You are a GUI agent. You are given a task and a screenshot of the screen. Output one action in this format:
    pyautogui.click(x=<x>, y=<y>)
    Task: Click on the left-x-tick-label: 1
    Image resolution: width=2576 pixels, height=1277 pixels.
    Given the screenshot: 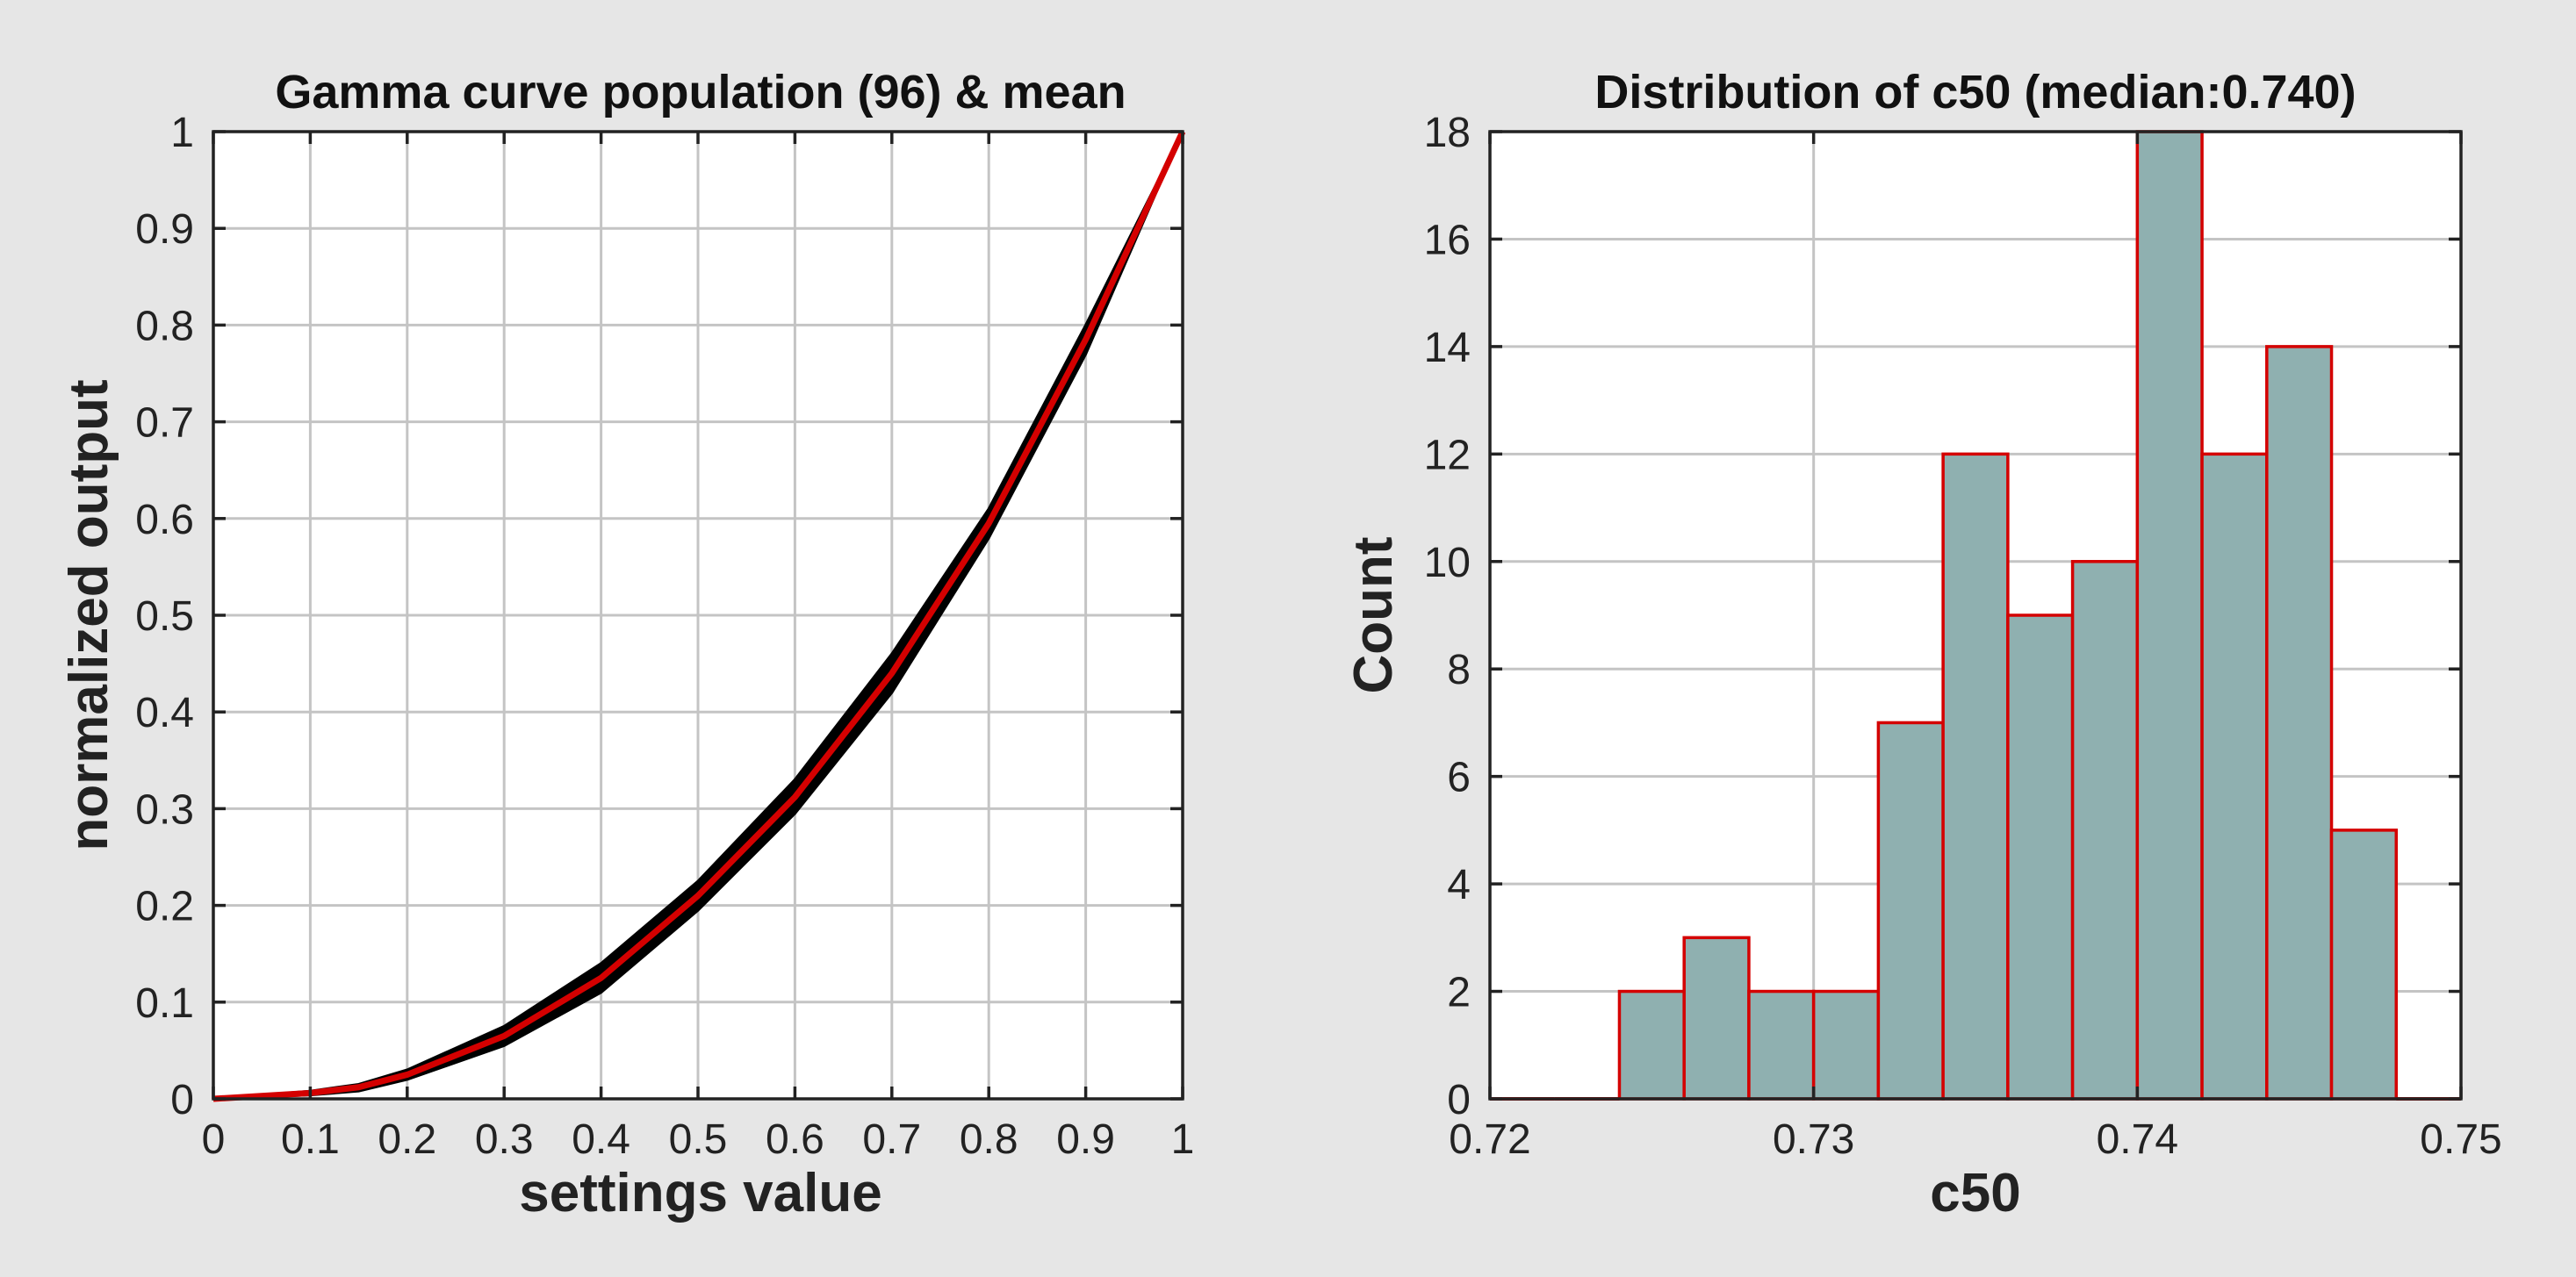 What is the action you would take?
    pyautogui.click(x=1183, y=1139)
    